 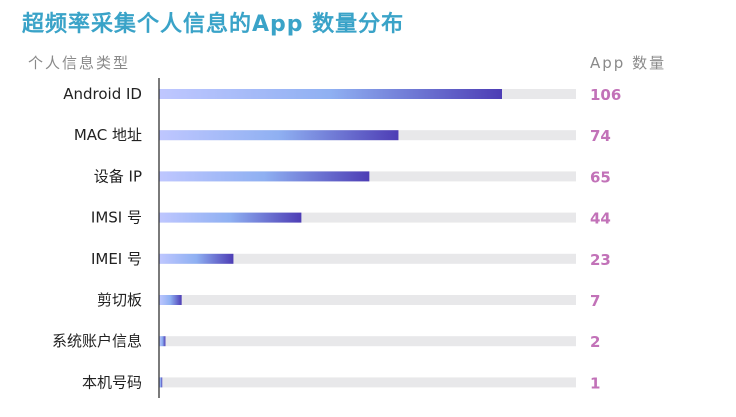 I want to click on category-label: 剪切板, so click(x=119, y=300).